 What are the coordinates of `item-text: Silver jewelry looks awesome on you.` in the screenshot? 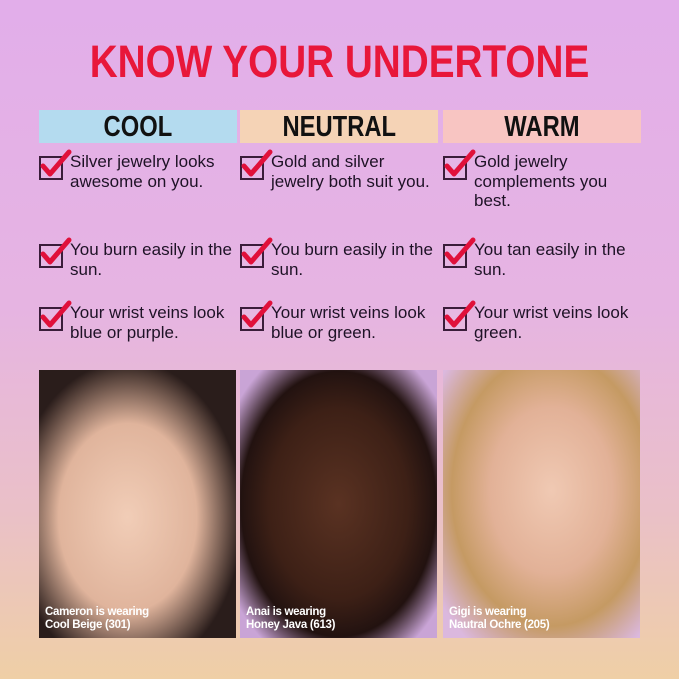 It's located at (142, 171).